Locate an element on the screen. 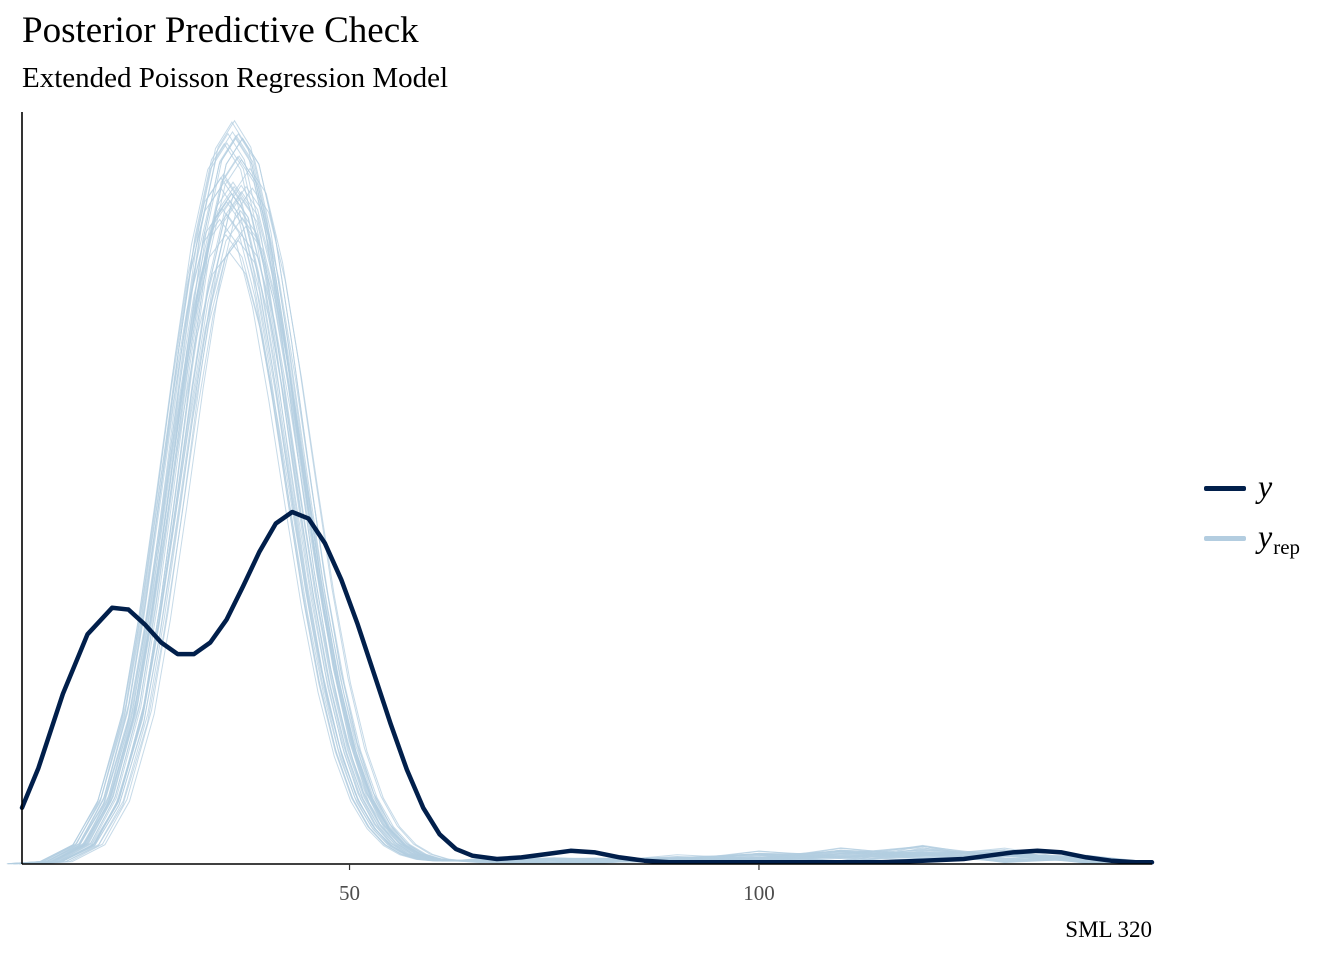  legend-item-y: y is located at coordinates (1270, 487).